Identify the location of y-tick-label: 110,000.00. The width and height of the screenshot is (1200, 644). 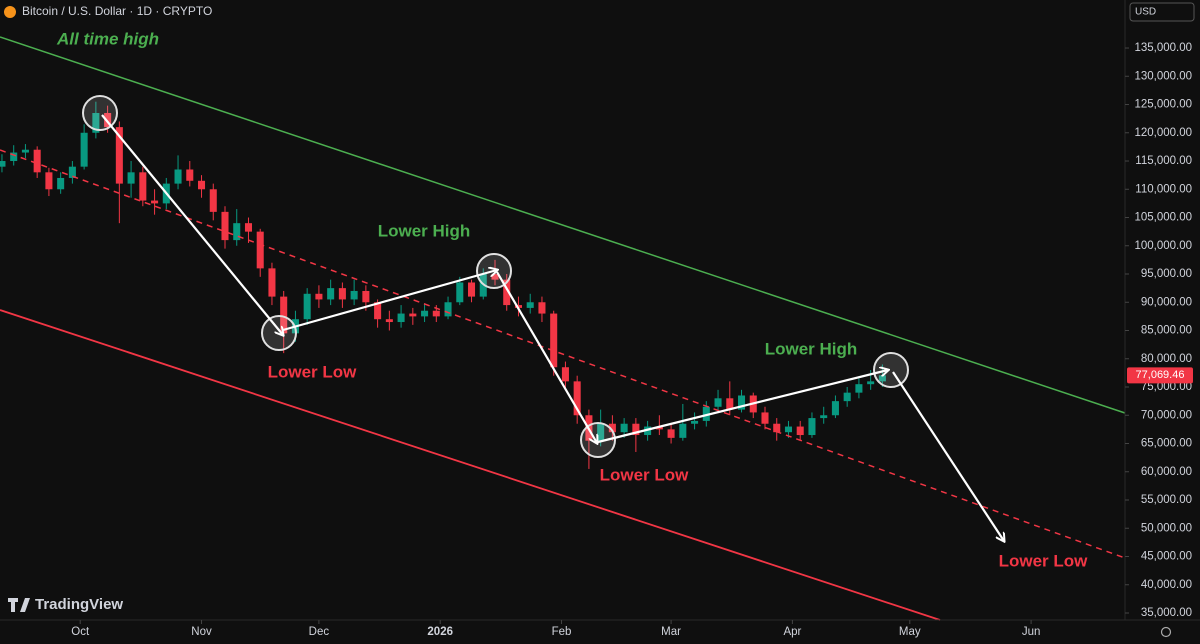
(1163, 189).